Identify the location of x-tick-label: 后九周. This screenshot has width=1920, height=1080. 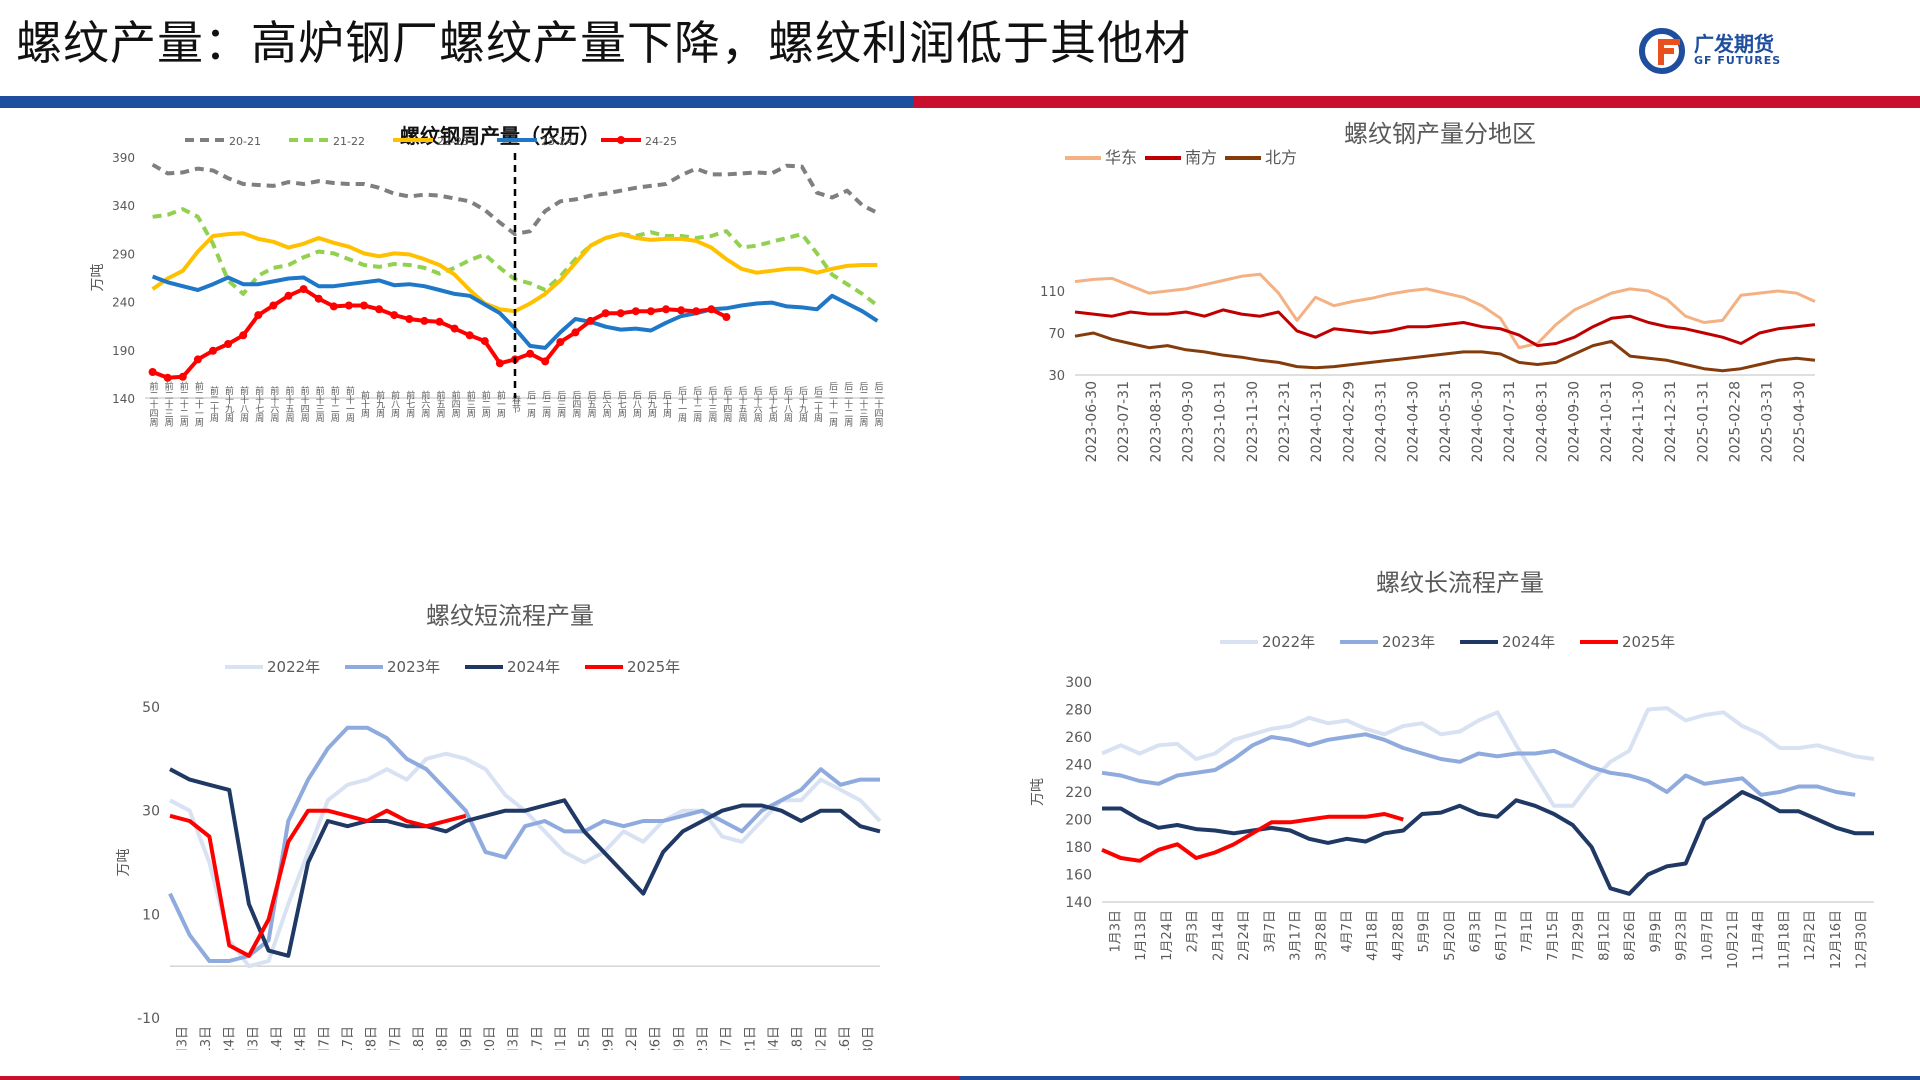
(651, 404).